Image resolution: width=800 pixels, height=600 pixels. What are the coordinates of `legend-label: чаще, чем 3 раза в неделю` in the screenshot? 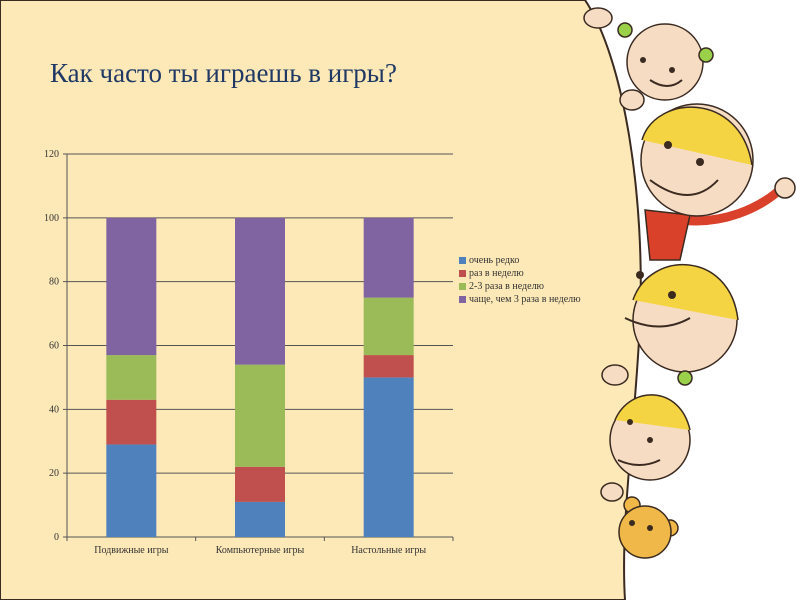 It's located at (525, 299).